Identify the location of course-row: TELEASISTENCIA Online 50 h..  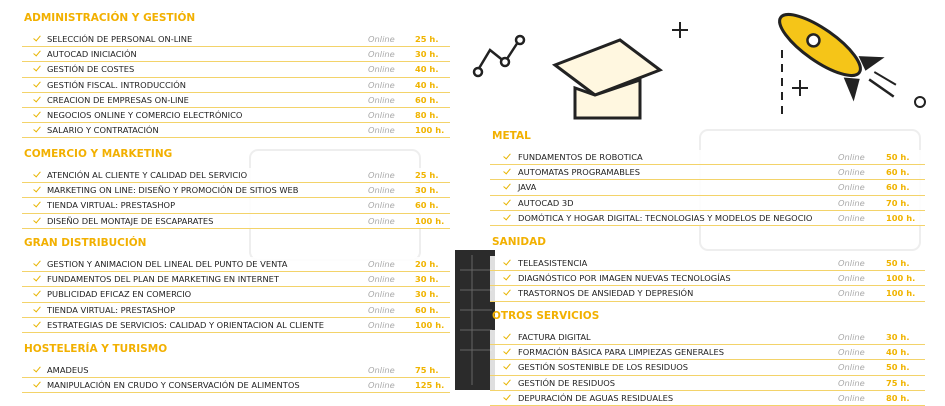
(707, 264).